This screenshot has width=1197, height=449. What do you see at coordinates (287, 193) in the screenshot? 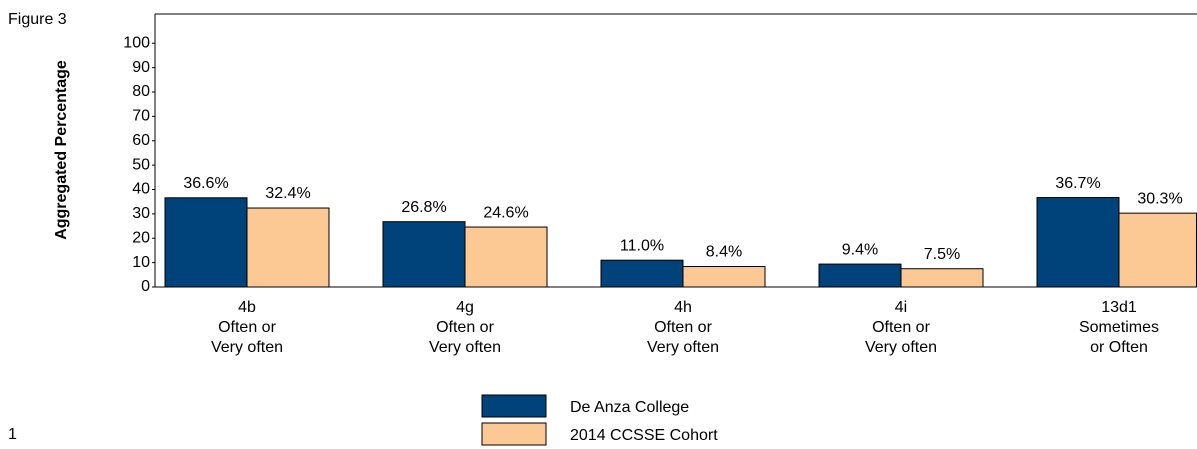
I see `value-label: 32.4%` at bounding box center [287, 193].